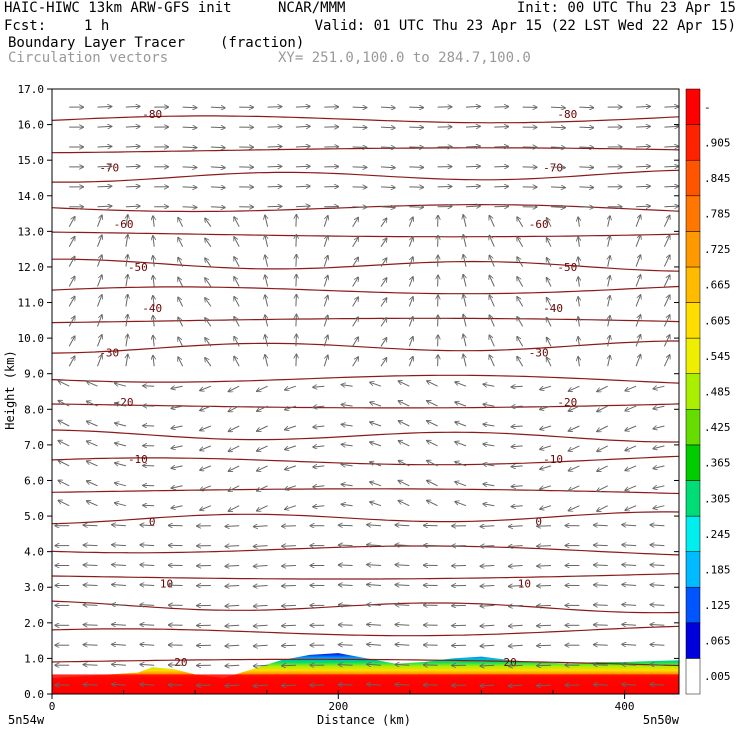 The image size is (740, 740). I want to click on colorbar-label: .305, so click(717, 498).